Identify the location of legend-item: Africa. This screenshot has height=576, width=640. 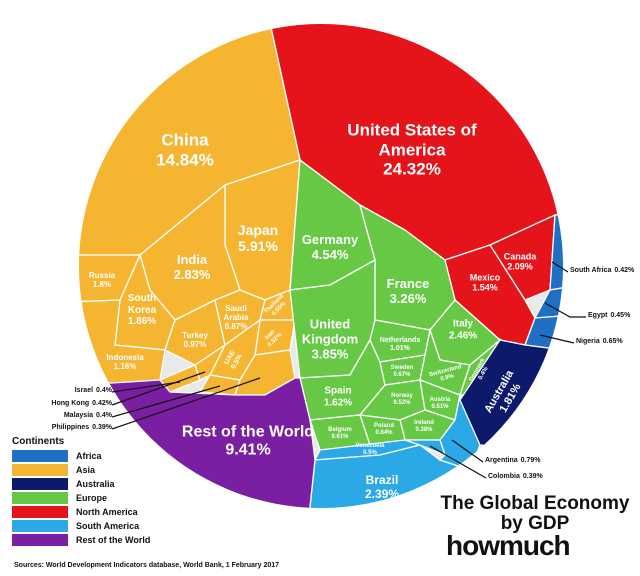
(81, 456).